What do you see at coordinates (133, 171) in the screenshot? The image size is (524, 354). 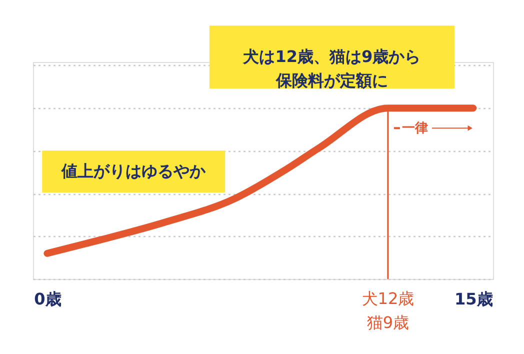 I see `annotation: 値上がりはゆるやか` at bounding box center [133, 171].